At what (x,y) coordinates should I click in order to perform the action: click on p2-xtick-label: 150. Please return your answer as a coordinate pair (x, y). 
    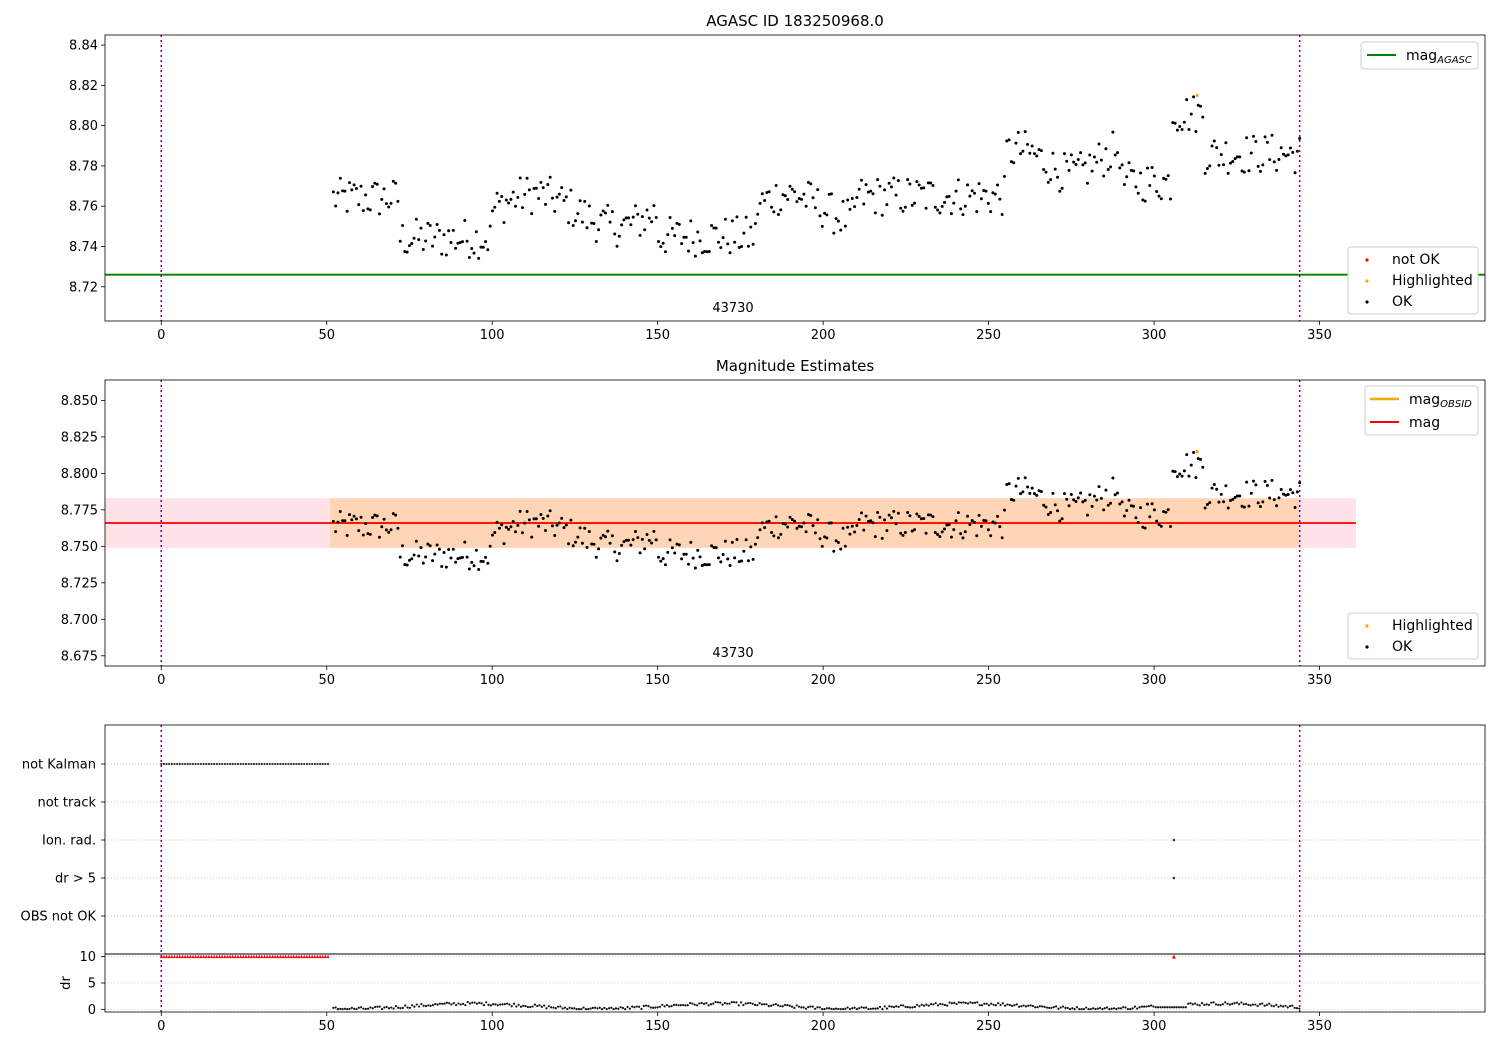
    Looking at the image, I should click on (657, 680).